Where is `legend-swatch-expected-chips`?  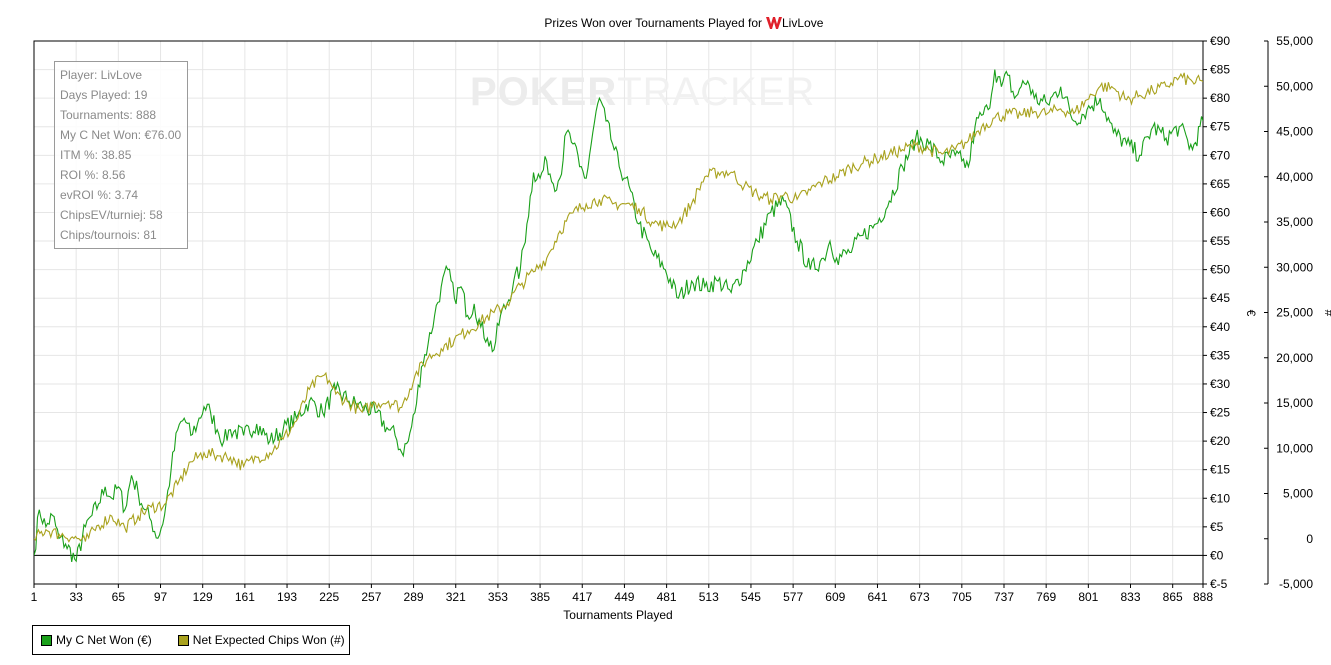
legend-swatch-expected-chips is located at coordinates (183, 640).